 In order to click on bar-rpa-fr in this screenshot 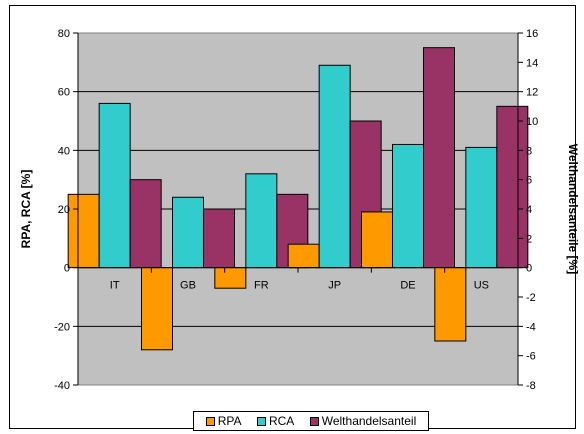, I will do `click(230, 278)`.